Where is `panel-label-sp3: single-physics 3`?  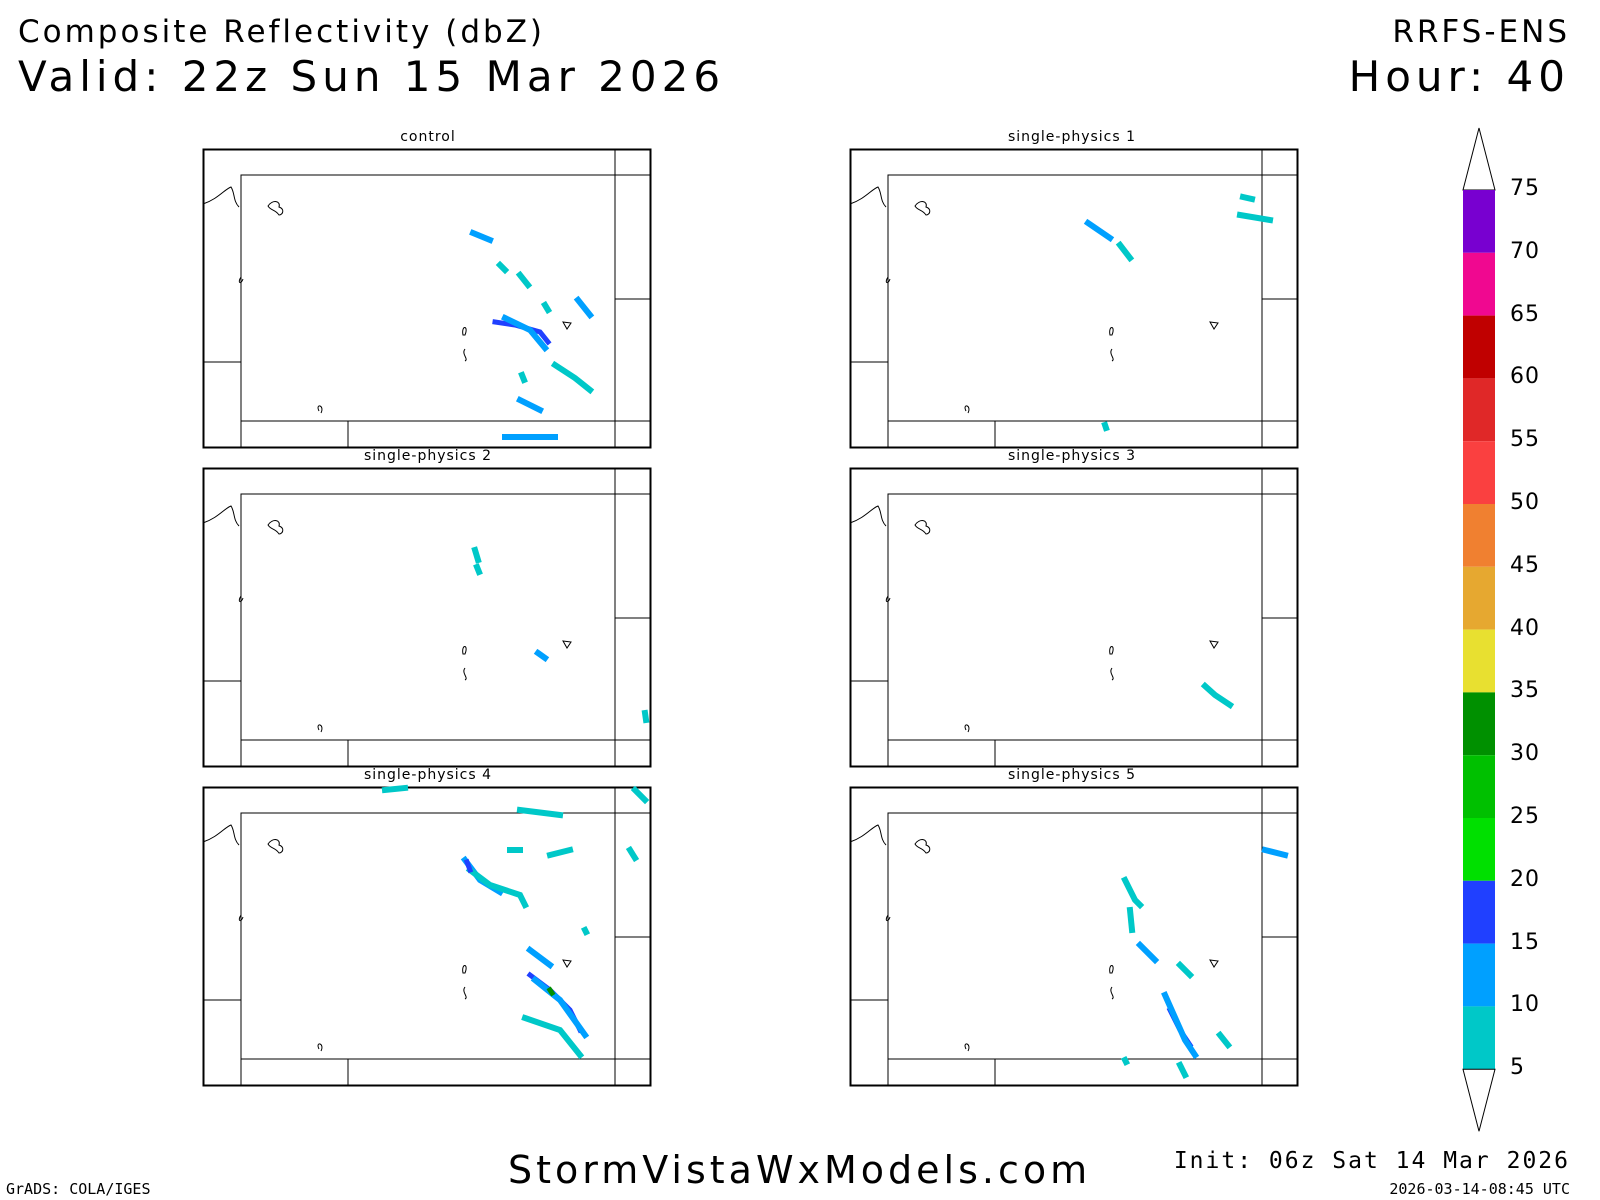 panel-label-sp3: single-physics 3 is located at coordinates (1072, 456).